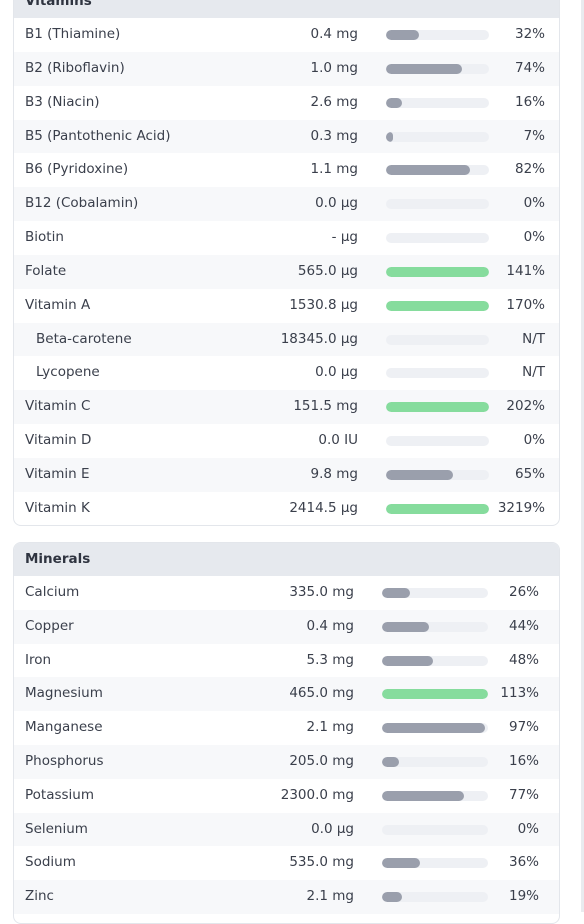 This screenshot has width=584, height=924. Describe the element at coordinates (286, 863) in the screenshot. I see `nutrient-row: Sodium 535.0 mg 36%` at that location.